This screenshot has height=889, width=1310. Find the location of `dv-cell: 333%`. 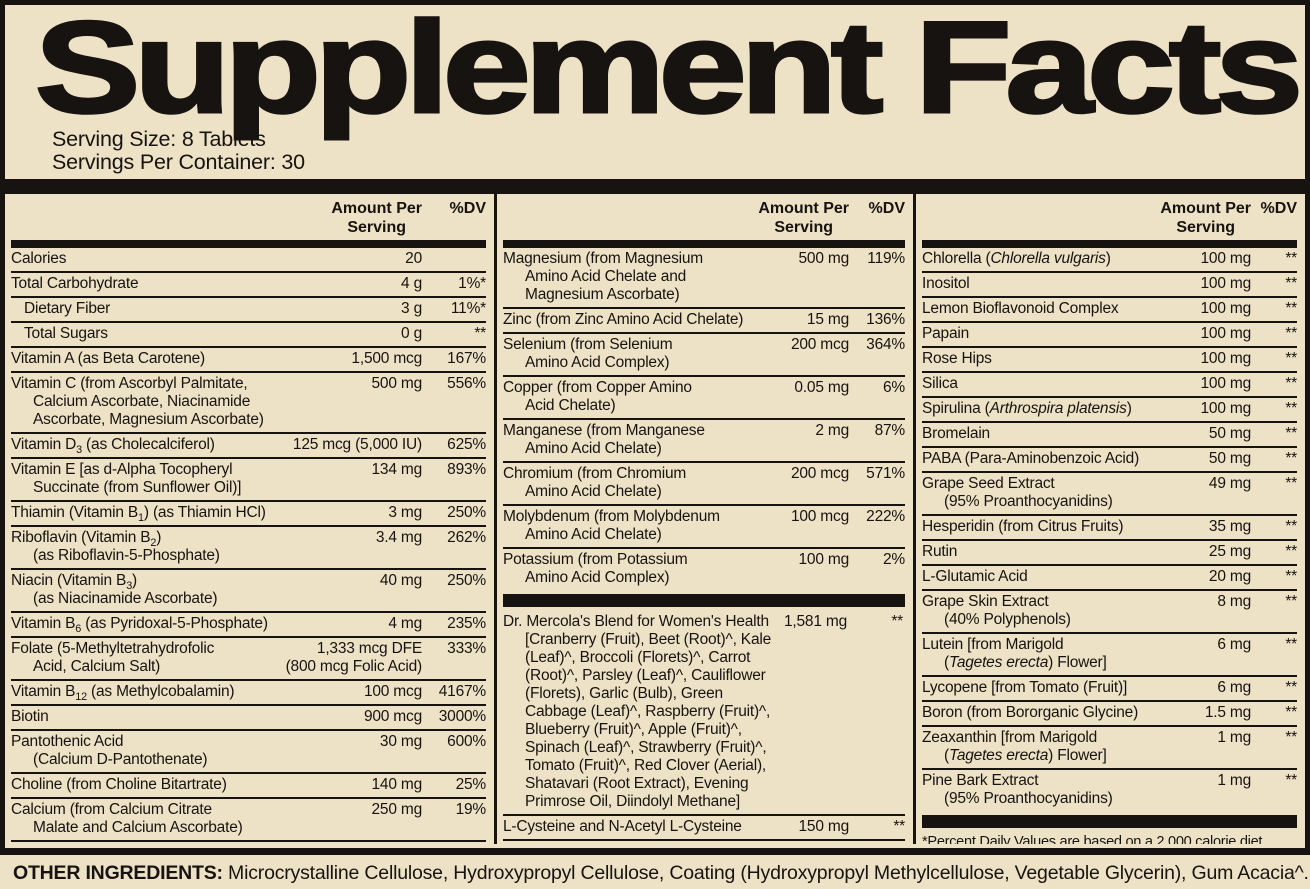

dv-cell: 333% is located at coordinates (466, 649).